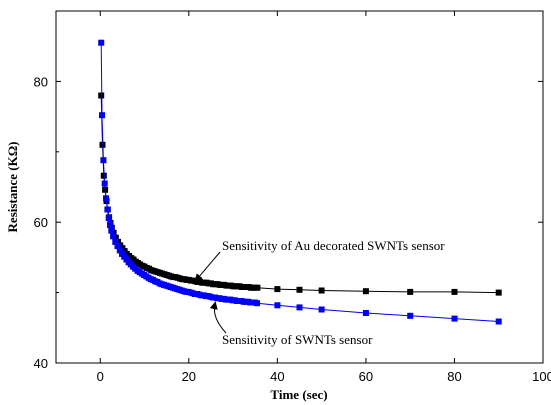 Image resolution: width=551 pixels, height=405 pixels. What do you see at coordinates (366, 376) in the screenshot?
I see `x-tick-label: 60` at bounding box center [366, 376].